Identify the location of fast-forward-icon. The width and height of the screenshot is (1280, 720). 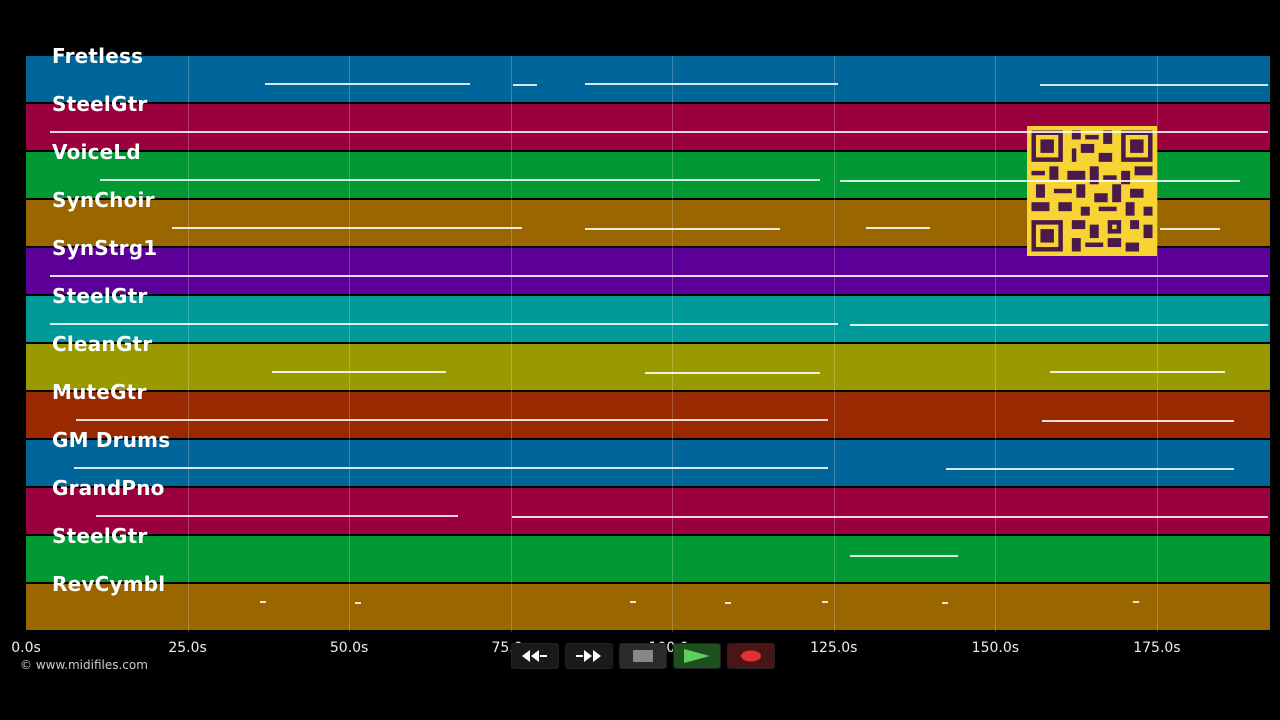
(588, 656).